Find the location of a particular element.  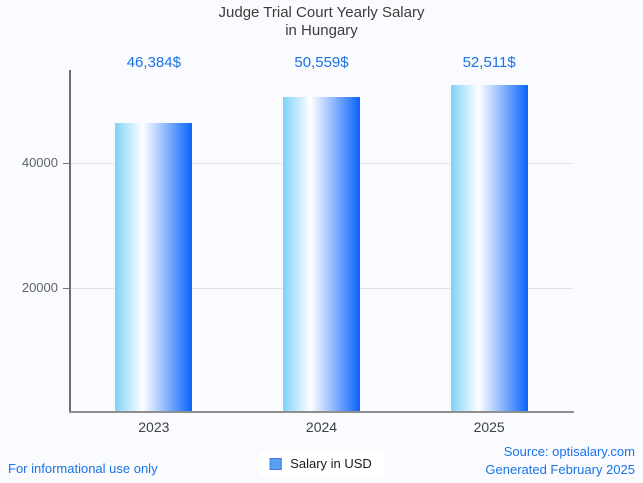

legend-marker-square-icon is located at coordinates (275, 463).